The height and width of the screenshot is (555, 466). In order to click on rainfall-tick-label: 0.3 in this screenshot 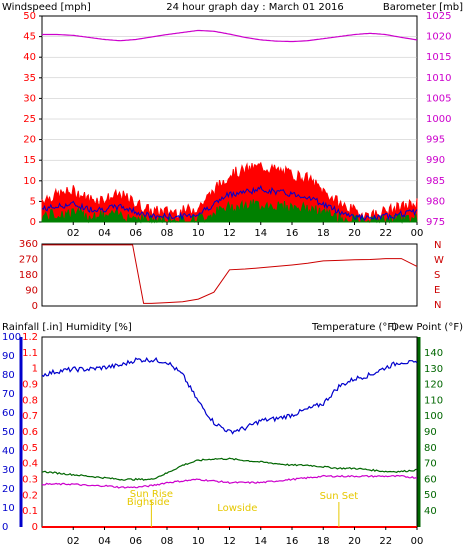, I will do `click(30, 480)`.